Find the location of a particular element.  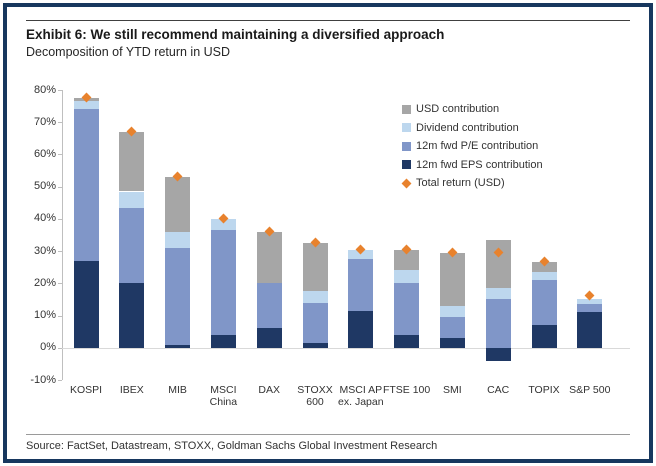

legend-label: Dividend contribution is located at coordinates (467, 127).